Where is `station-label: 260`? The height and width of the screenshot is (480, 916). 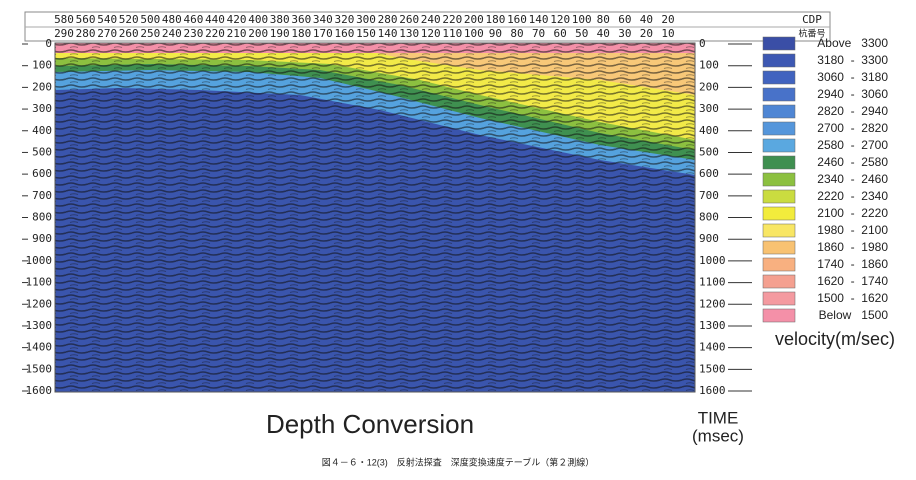 station-label: 260 is located at coordinates (129, 33).